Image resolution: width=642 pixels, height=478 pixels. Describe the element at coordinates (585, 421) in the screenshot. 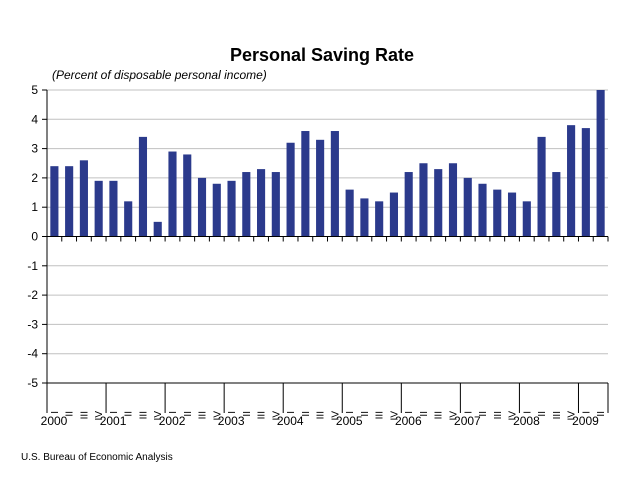

I see `year-label: 2009` at that location.